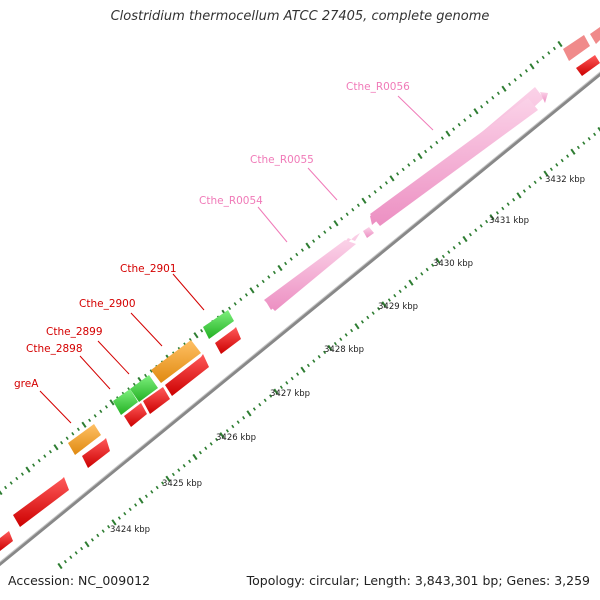  I want to click on gene-label-grea: greA, so click(26, 384).